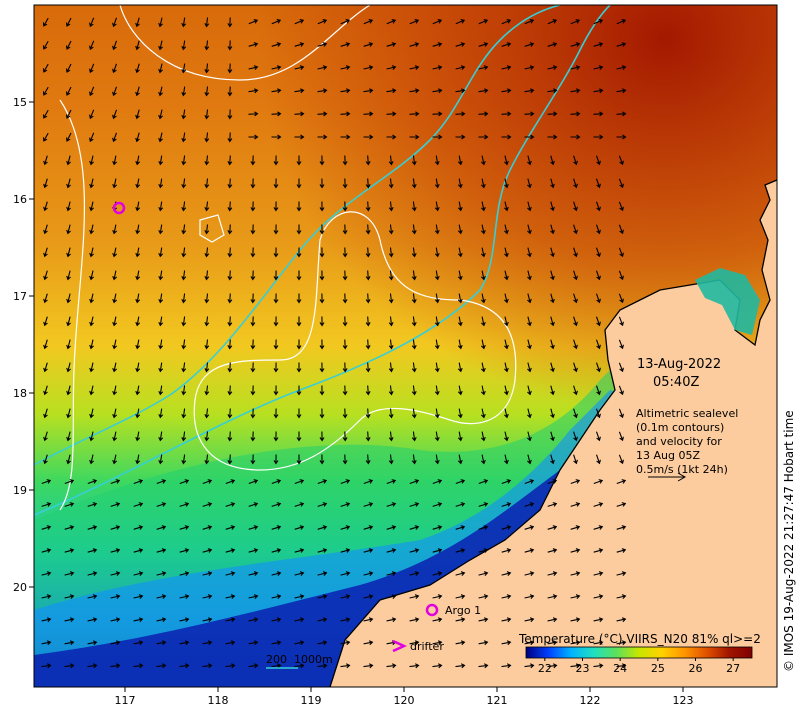  I want to click on lon-tick-label: 123, so click(683, 700).